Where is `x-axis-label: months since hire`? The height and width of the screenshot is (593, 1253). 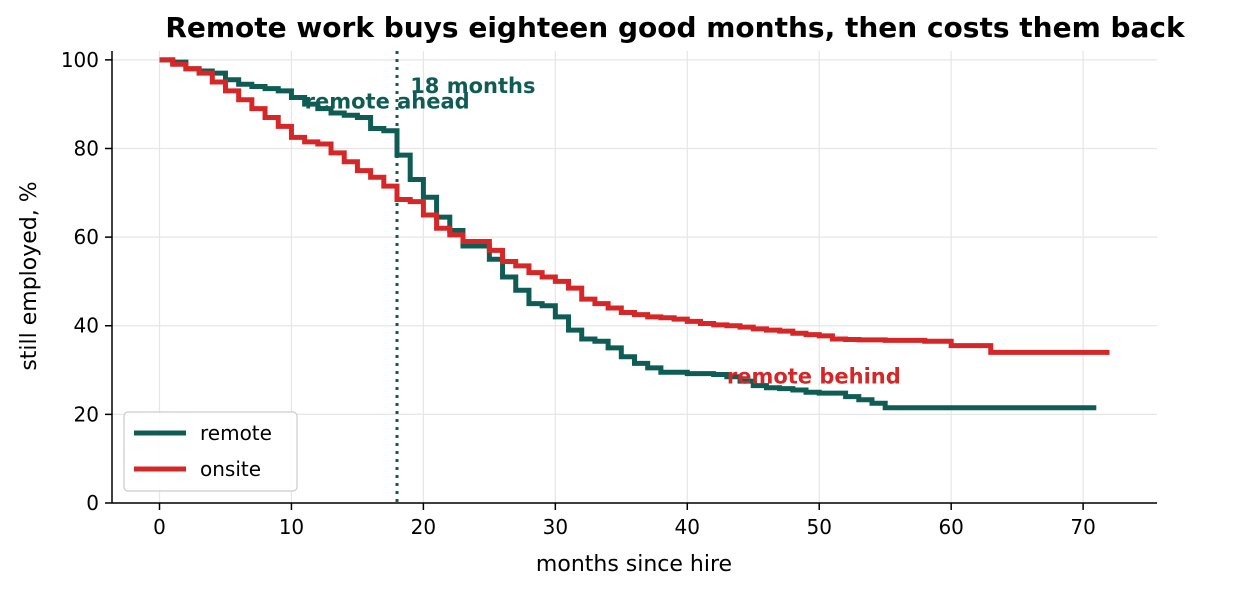 x-axis-label: months since hire is located at coordinates (634, 564).